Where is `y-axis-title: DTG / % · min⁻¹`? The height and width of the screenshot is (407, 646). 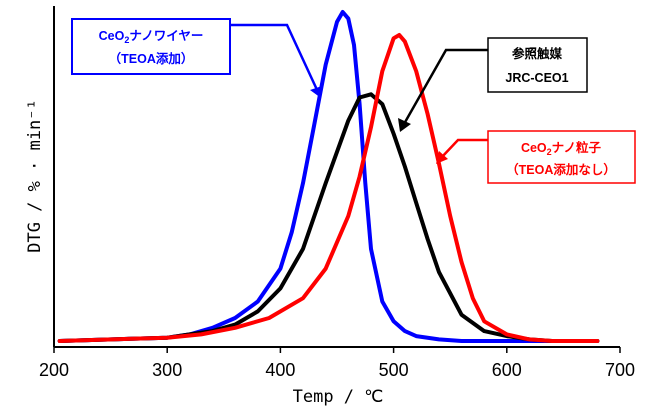
y-axis-title: DTG / % · min⁻¹ is located at coordinates (35, 176).